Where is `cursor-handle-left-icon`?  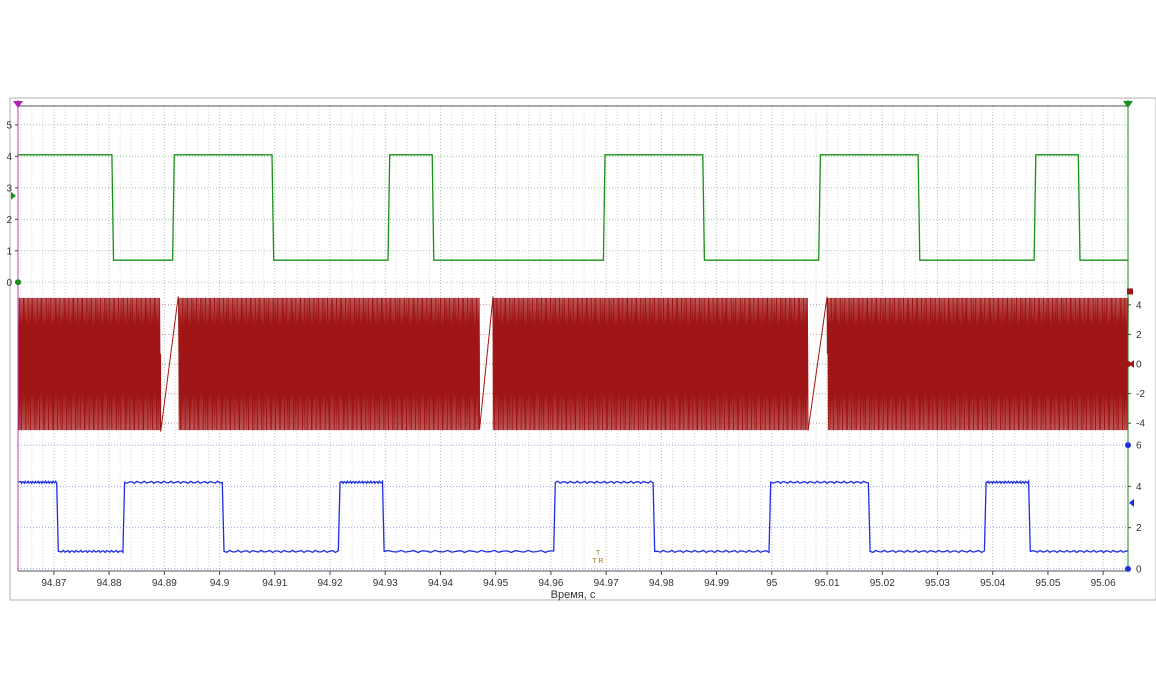 cursor-handle-left-icon is located at coordinates (18, 104).